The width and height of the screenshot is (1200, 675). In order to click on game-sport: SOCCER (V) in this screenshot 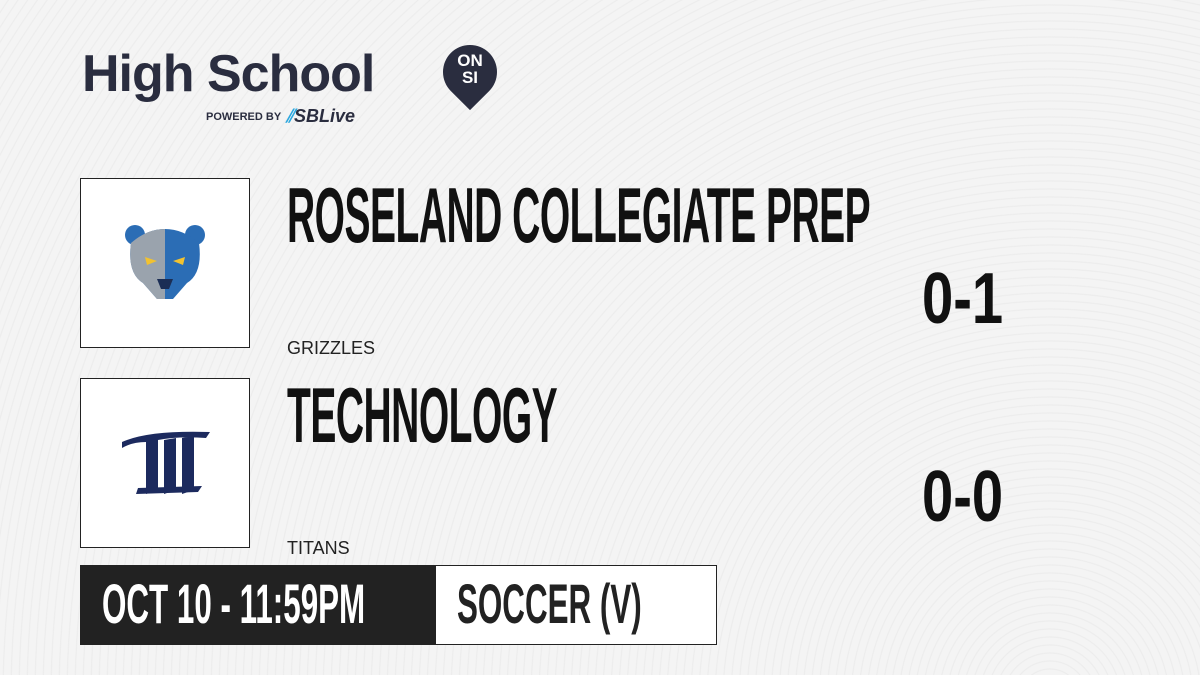, I will do `click(549, 603)`.